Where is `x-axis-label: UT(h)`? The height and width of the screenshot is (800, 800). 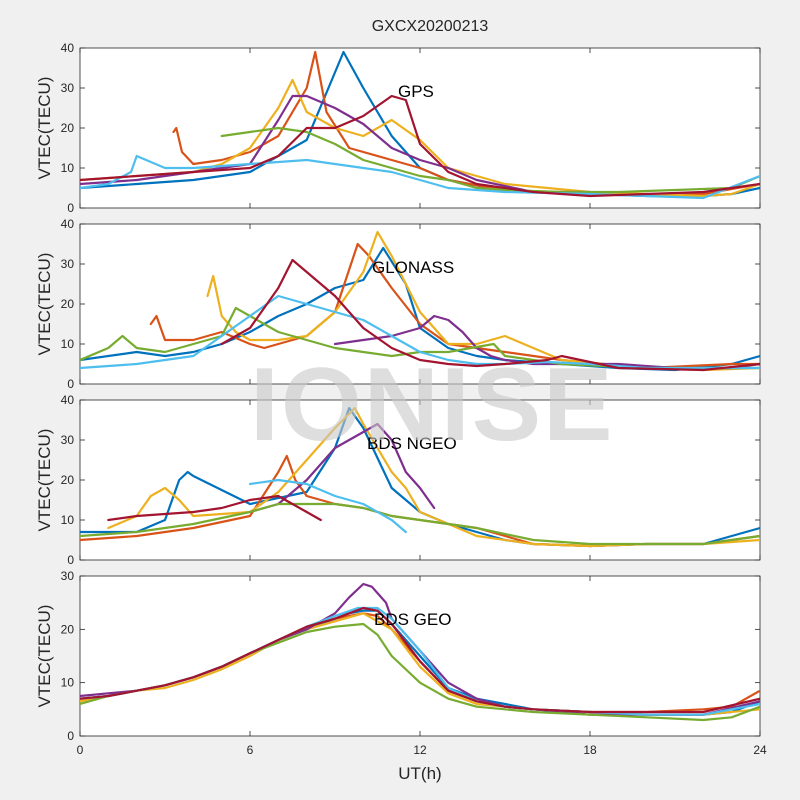 x-axis-label: UT(h) is located at coordinates (419, 773).